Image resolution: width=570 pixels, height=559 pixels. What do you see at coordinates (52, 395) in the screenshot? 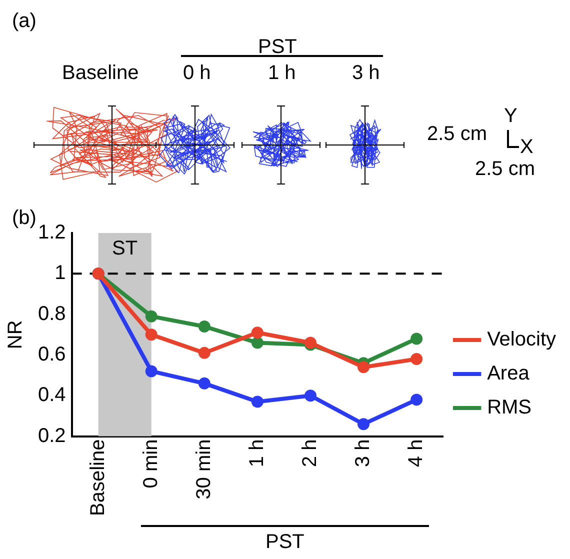
I see `y-tick-label: 0.4` at bounding box center [52, 395].